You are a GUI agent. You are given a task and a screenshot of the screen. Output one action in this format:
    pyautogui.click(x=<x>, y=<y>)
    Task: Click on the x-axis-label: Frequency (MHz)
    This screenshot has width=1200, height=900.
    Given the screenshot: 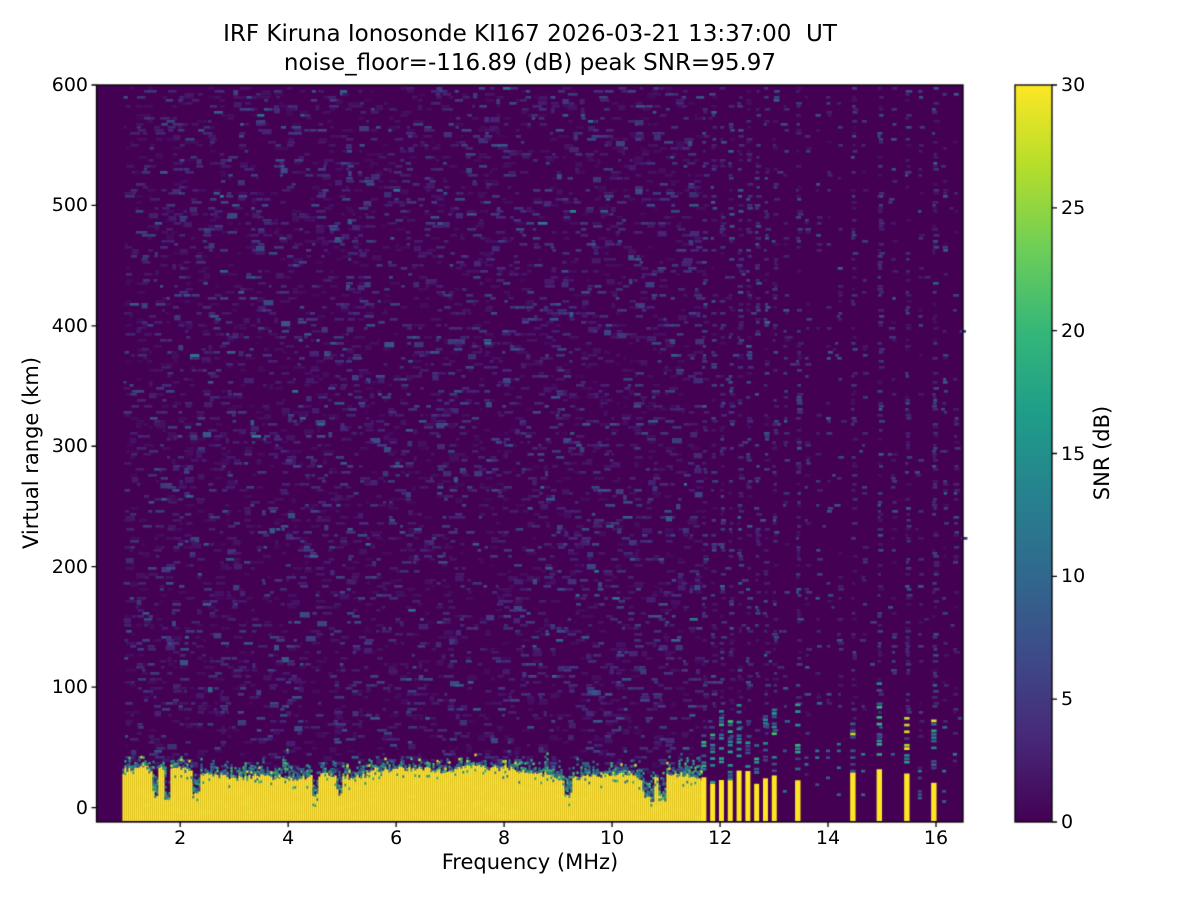 What is the action you would take?
    pyautogui.click(x=530, y=862)
    